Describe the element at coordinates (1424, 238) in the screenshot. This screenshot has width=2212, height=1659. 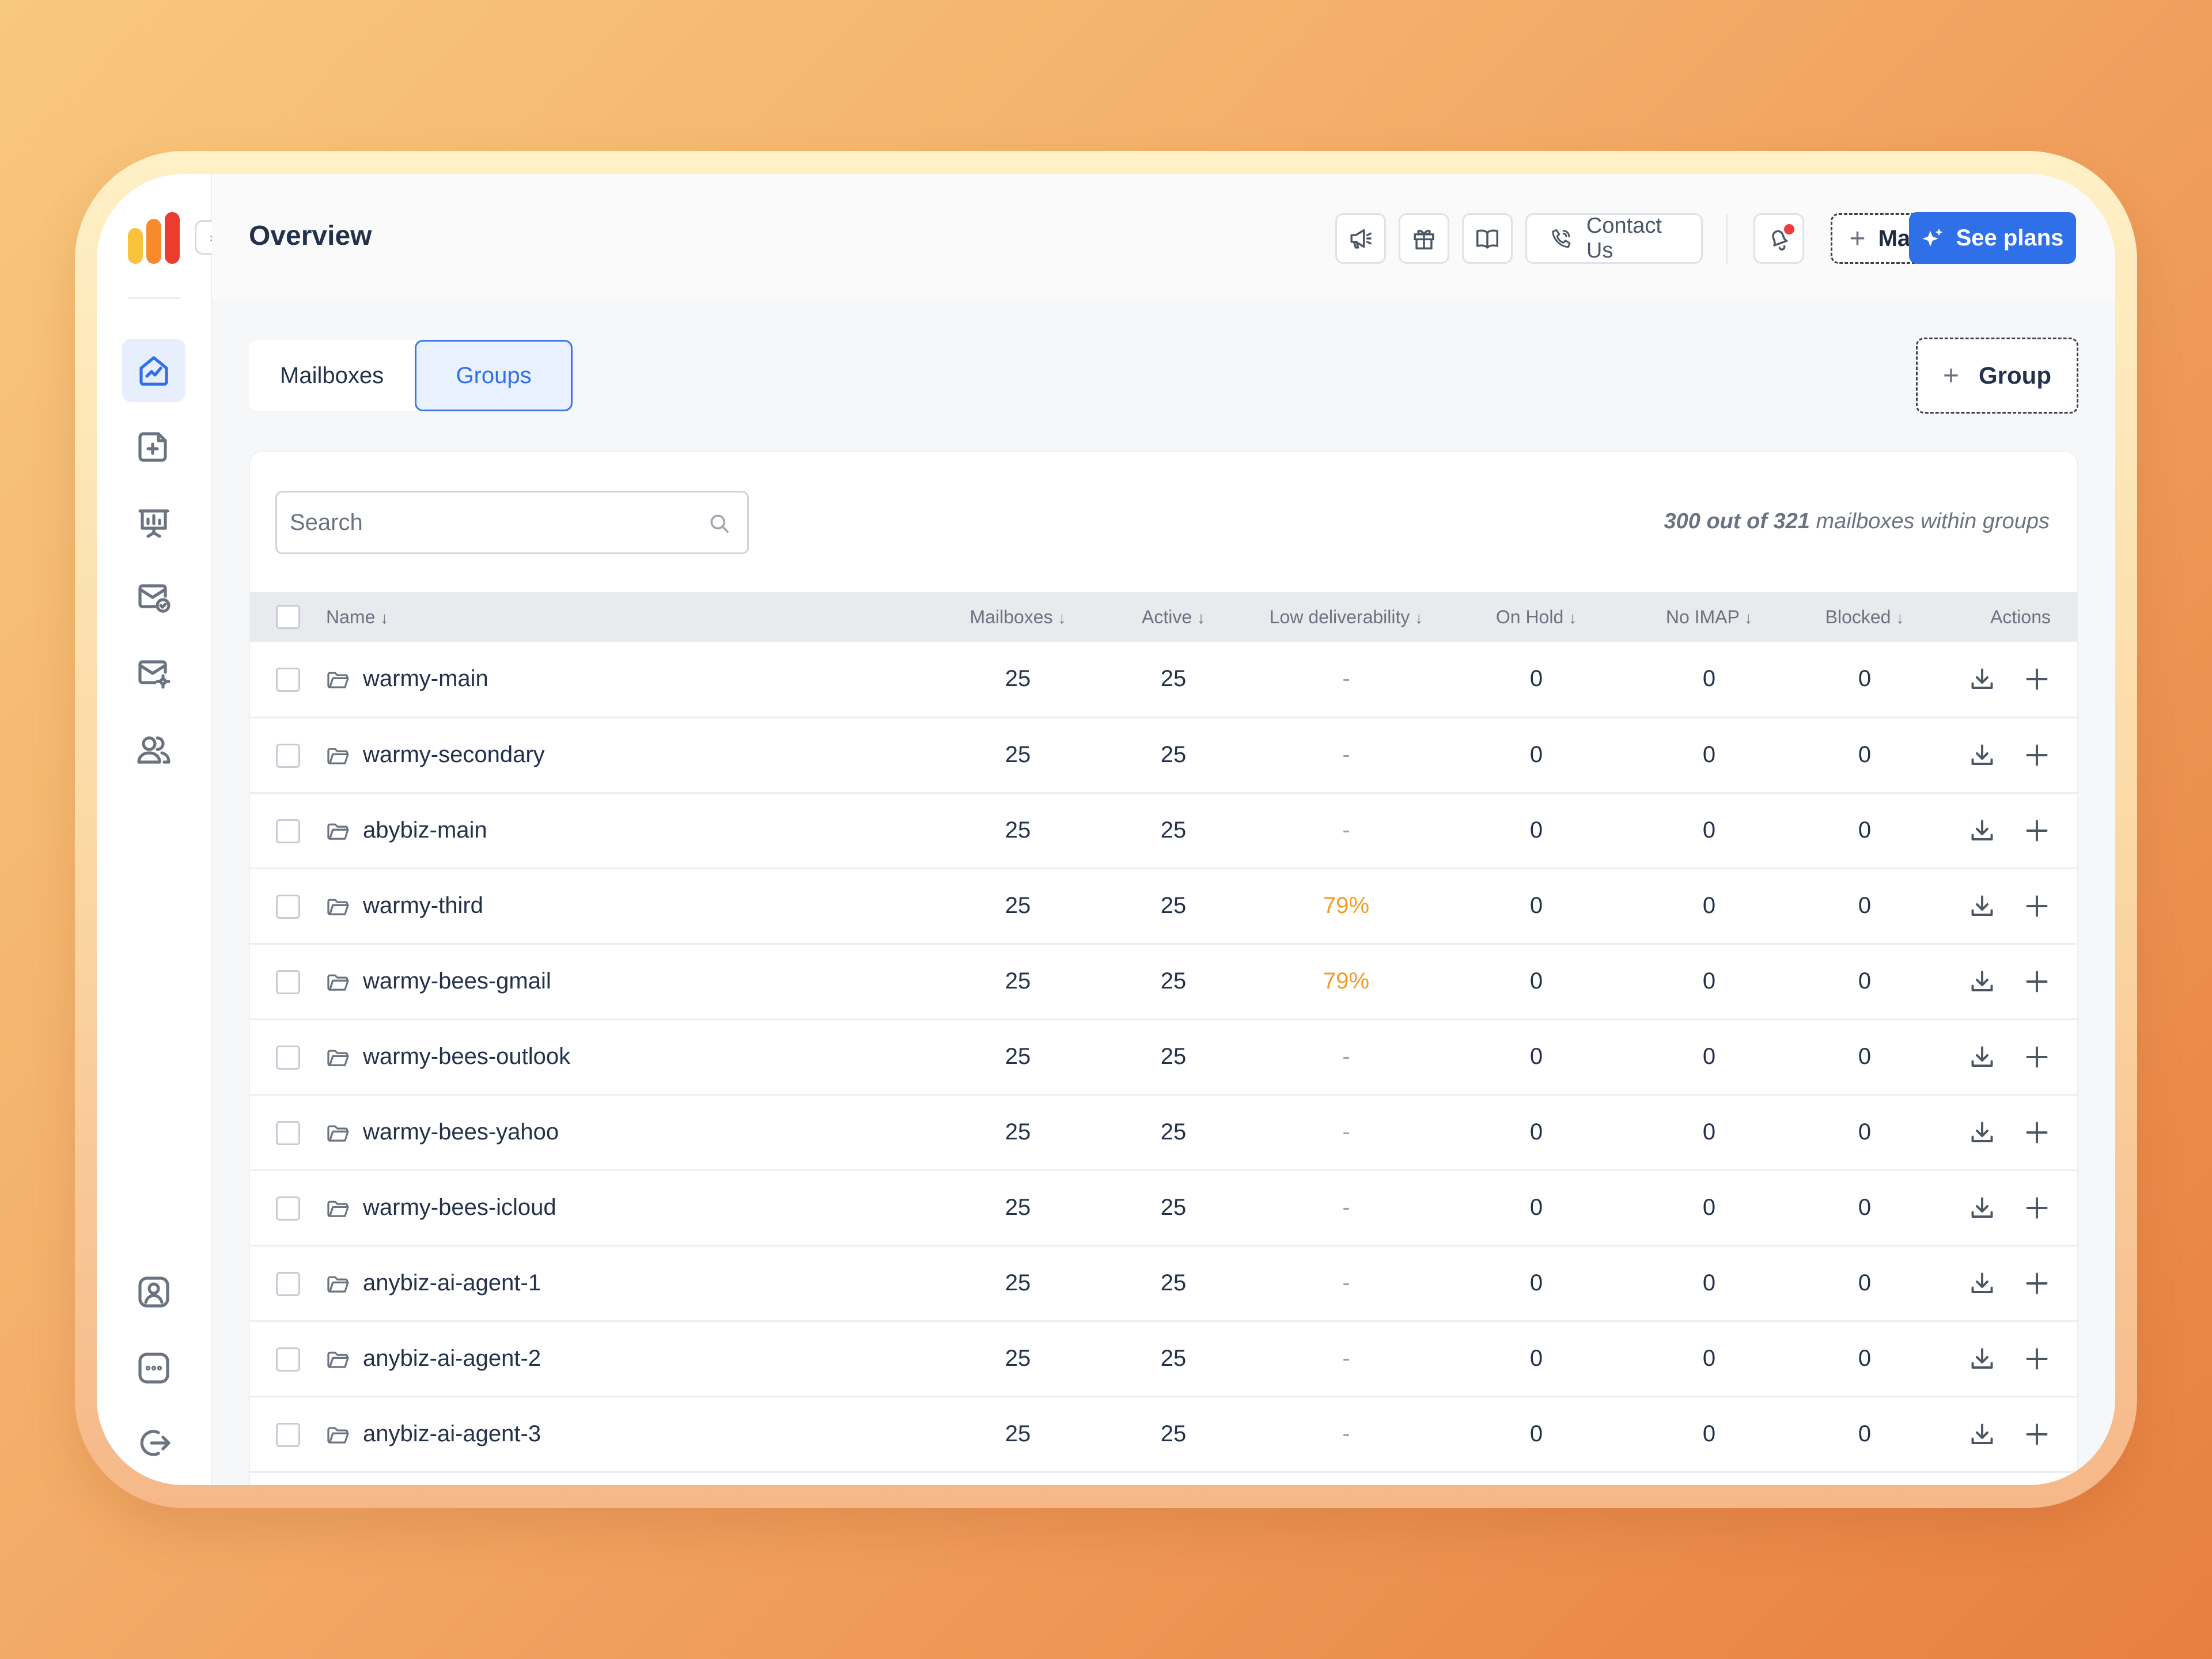
I see `gifts-button` at that location.